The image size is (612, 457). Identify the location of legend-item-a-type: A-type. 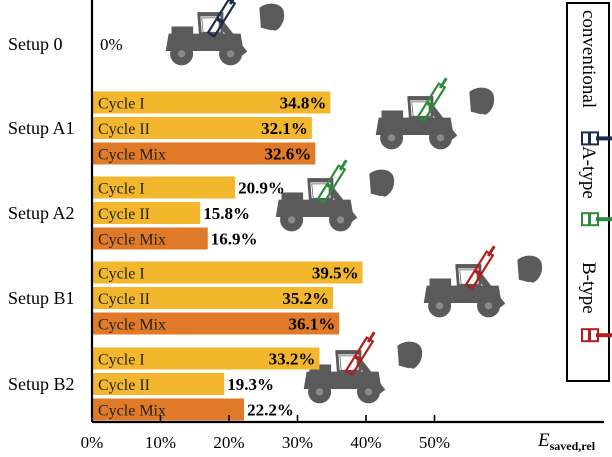
(595, 186).